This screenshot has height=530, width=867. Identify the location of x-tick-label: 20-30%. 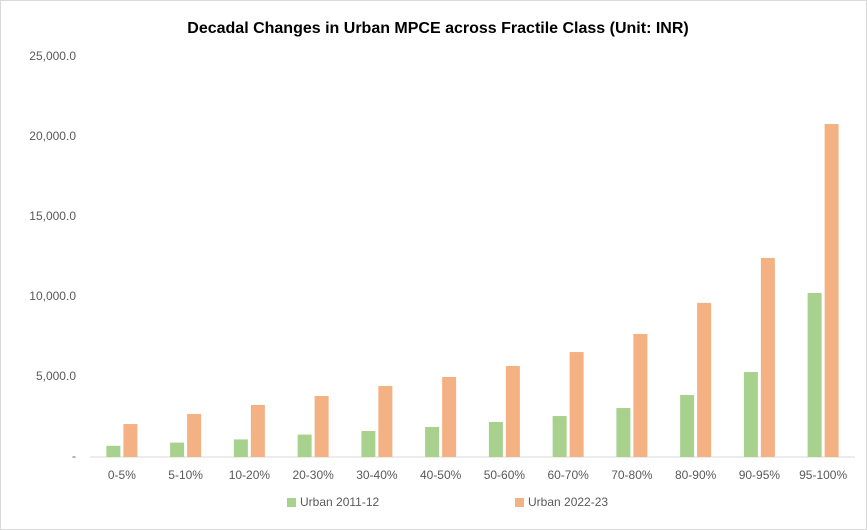
(313, 475).